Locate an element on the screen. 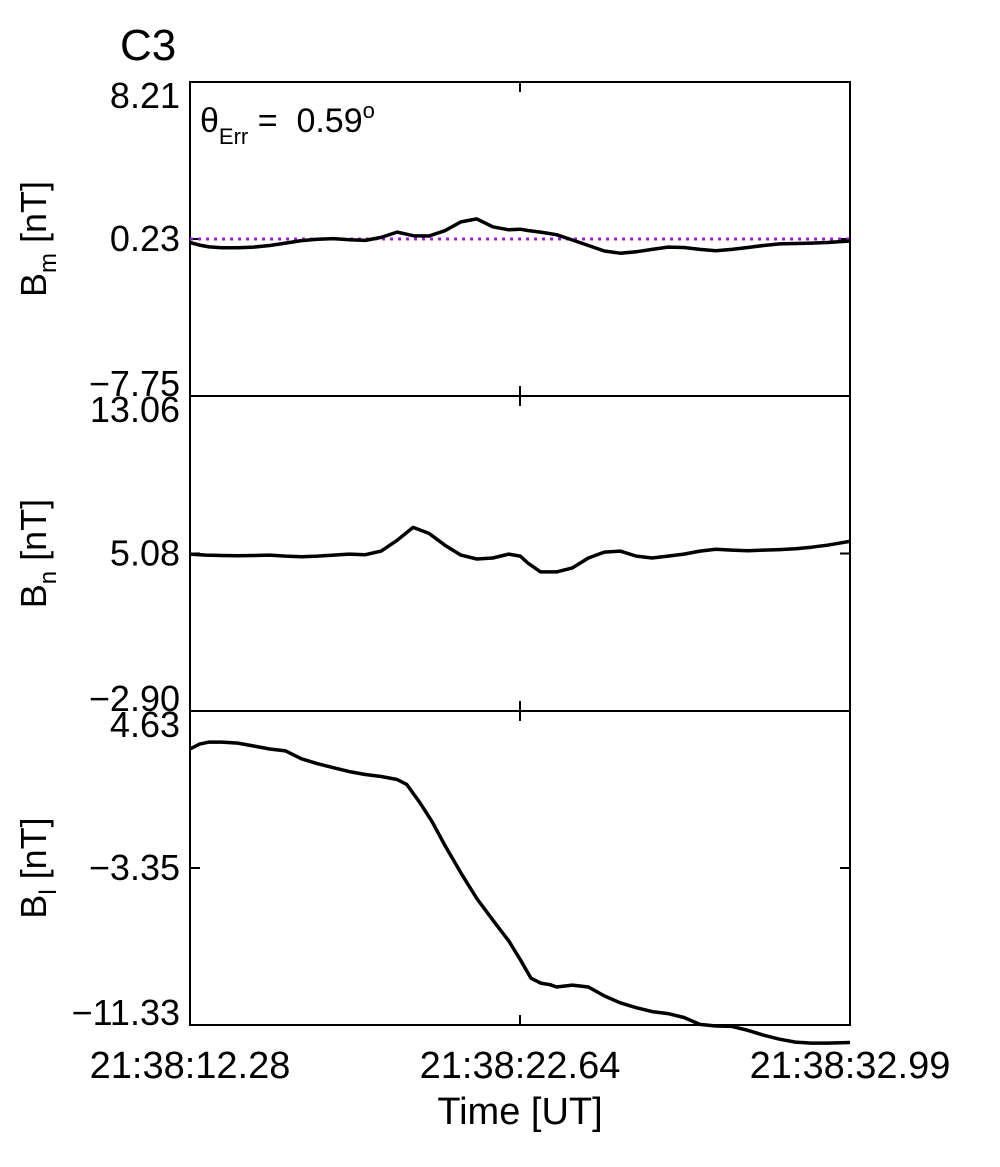 The width and height of the screenshot is (1000, 1167). y-tick-label-Bl-0: 4.63 is located at coordinates (145, 724).